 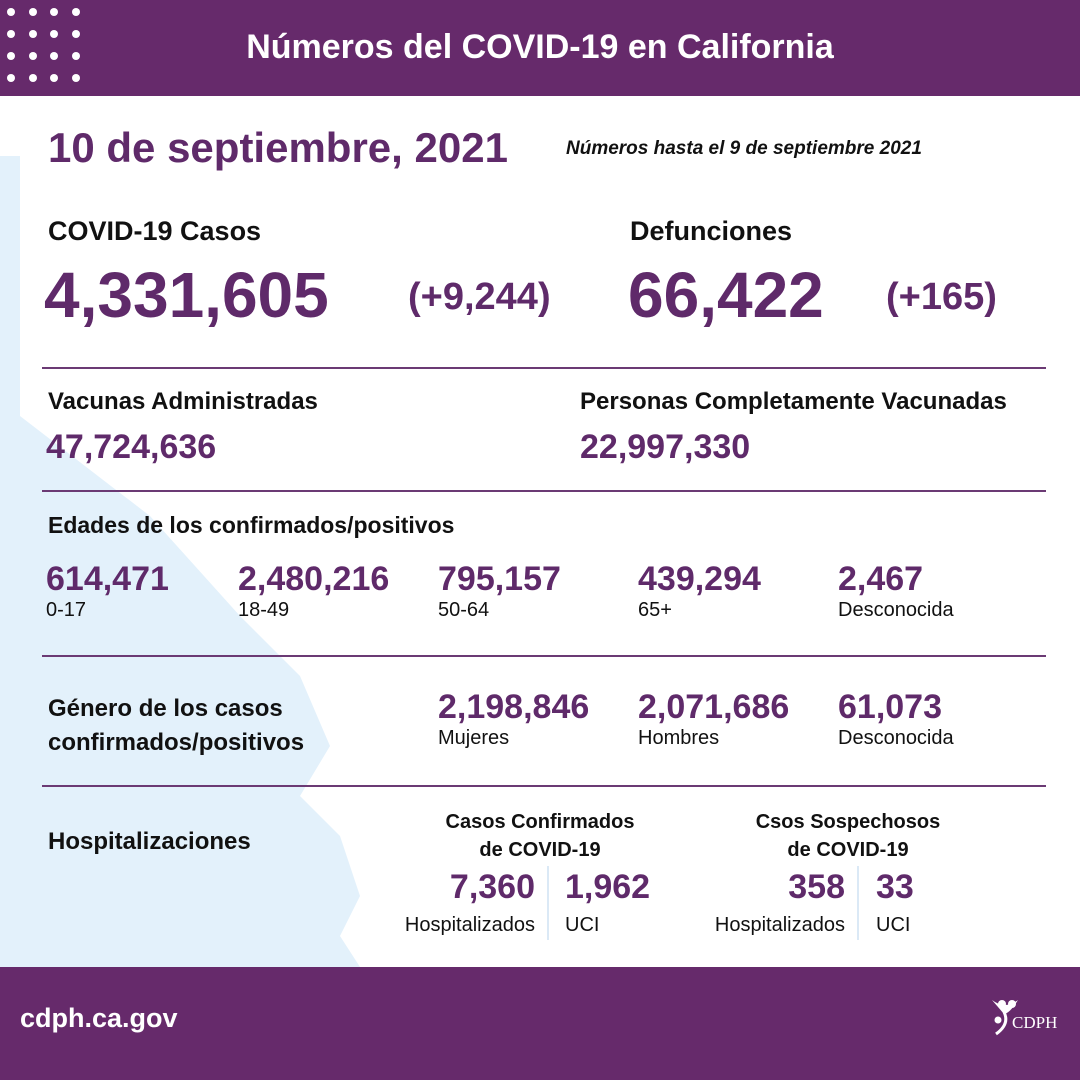 I want to click on footer-bar, so click(x=540, y=1023).